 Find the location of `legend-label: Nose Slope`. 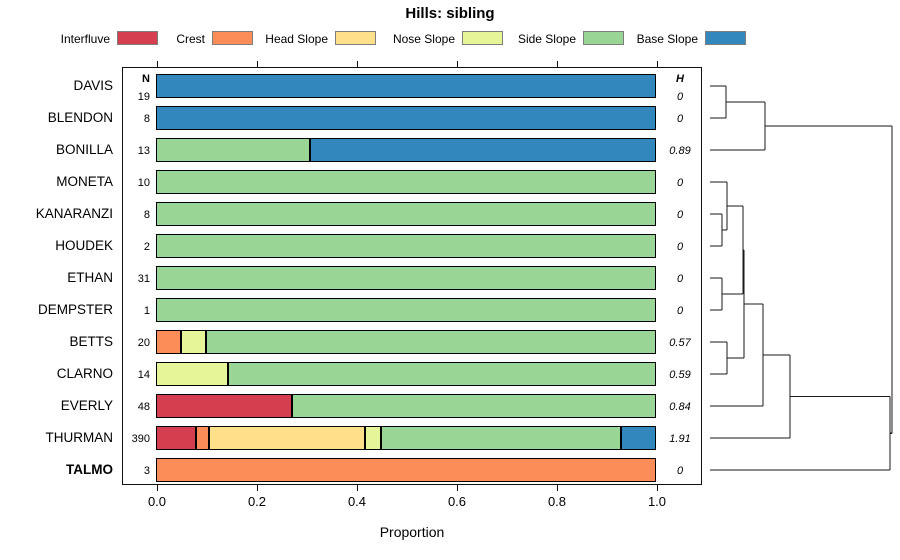

legend-label: Nose Slope is located at coordinates (423, 39).